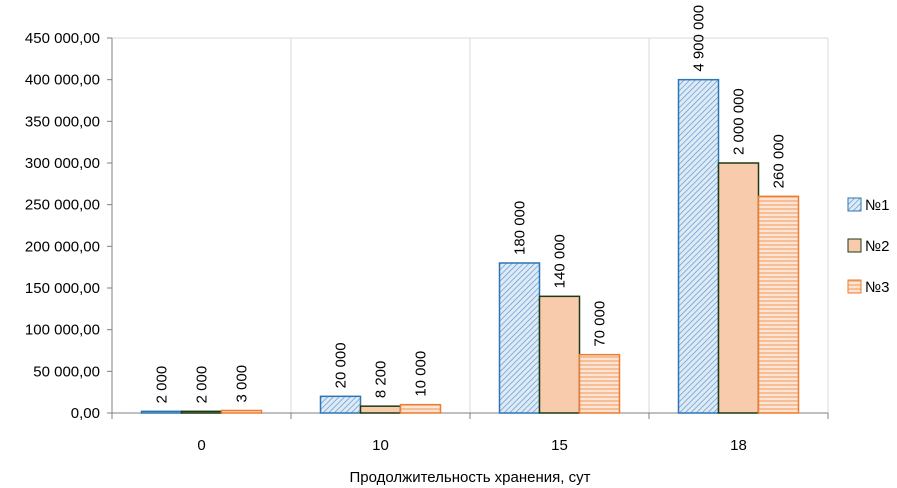 Image resolution: width=897 pixels, height=488 pixels. What do you see at coordinates (470, 433) in the screenshot?
I see `x-axis: 0 10 15 18` at bounding box center [470, 433].